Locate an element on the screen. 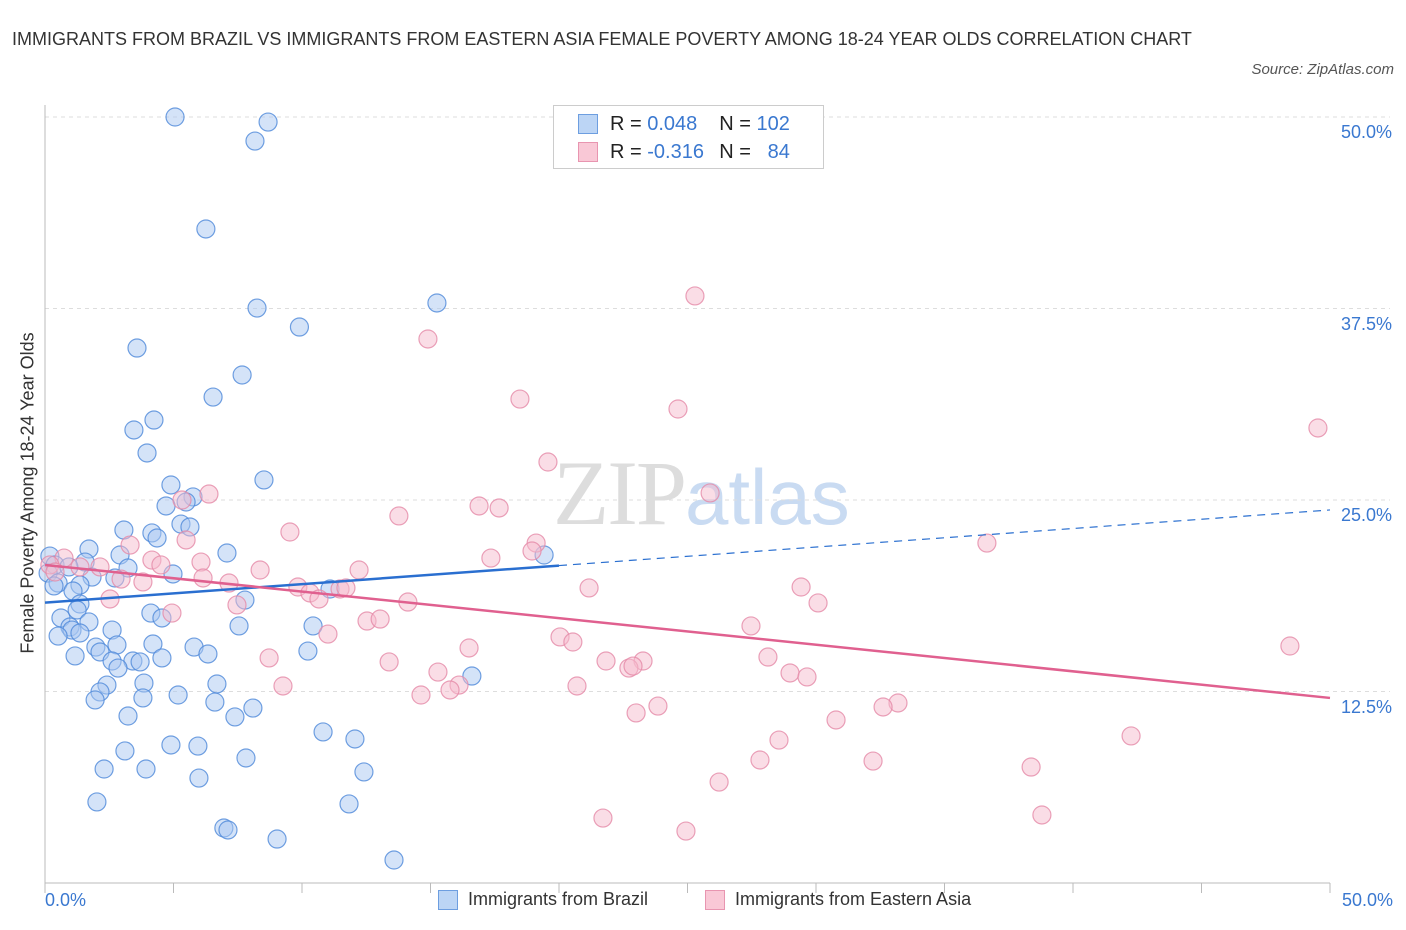  x-tick-label: 50.0% is located at coordinates (1367, 900).